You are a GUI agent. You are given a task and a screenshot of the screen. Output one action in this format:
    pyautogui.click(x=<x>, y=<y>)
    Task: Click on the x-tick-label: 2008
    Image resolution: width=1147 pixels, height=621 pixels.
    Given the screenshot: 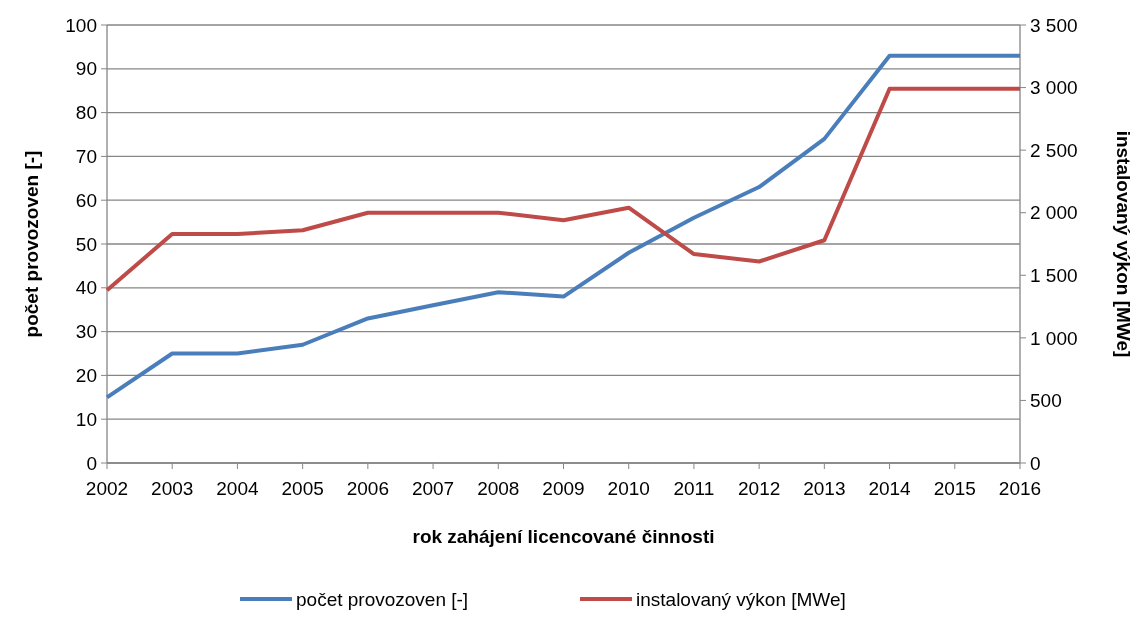 What is the action you would take?
    pyautogui.click(x=498, y=488)
    